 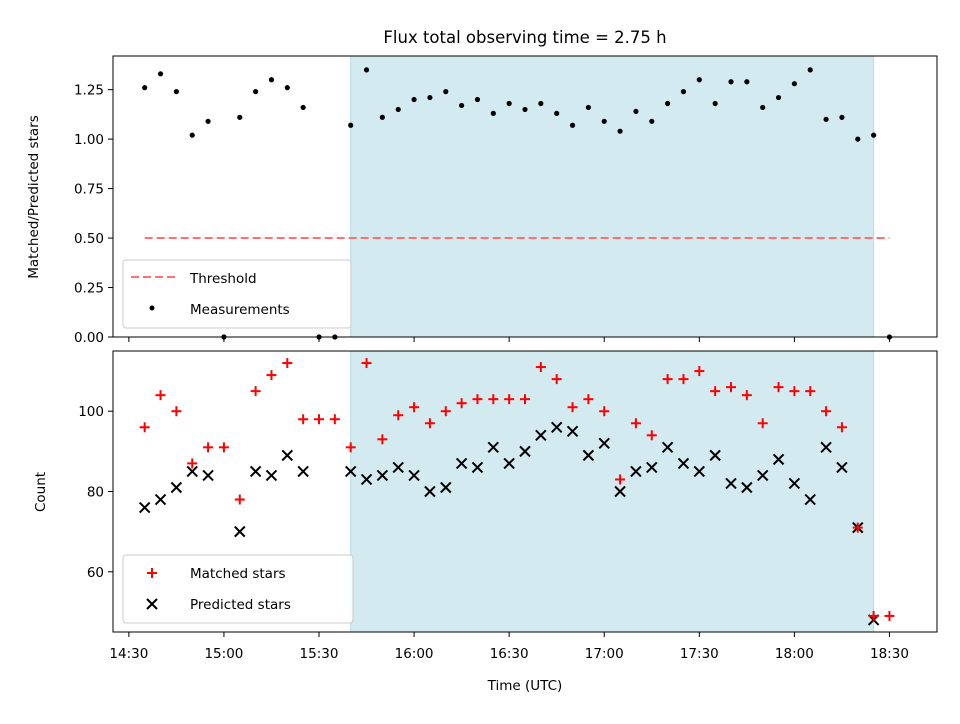 What do you see at coordinates (89, 140) in the screenshot?
I see `top-ytick-label: 1.00` at bounding box center [89, 140].